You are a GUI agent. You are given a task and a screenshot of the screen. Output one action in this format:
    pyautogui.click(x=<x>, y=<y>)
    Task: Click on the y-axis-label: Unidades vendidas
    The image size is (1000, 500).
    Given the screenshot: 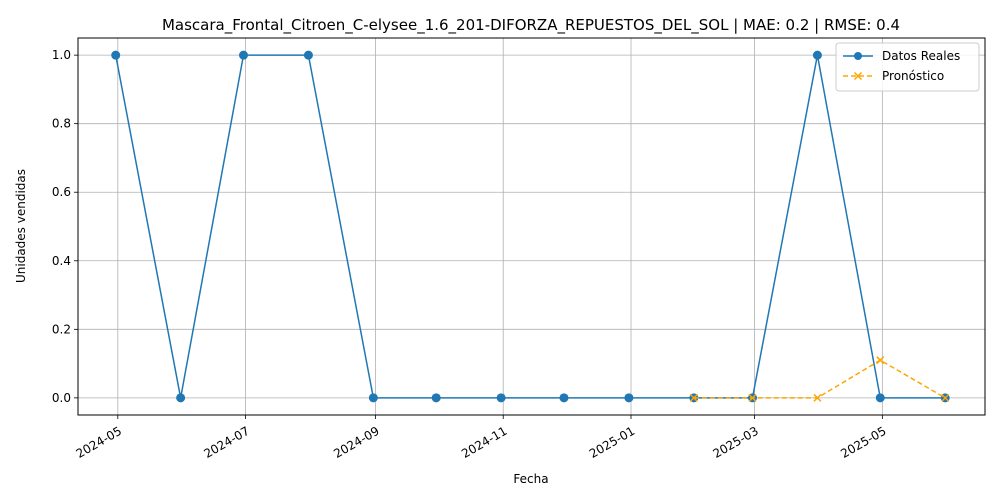 What is the action you would take?
    pyautogui.click(x=21, y=226)
    